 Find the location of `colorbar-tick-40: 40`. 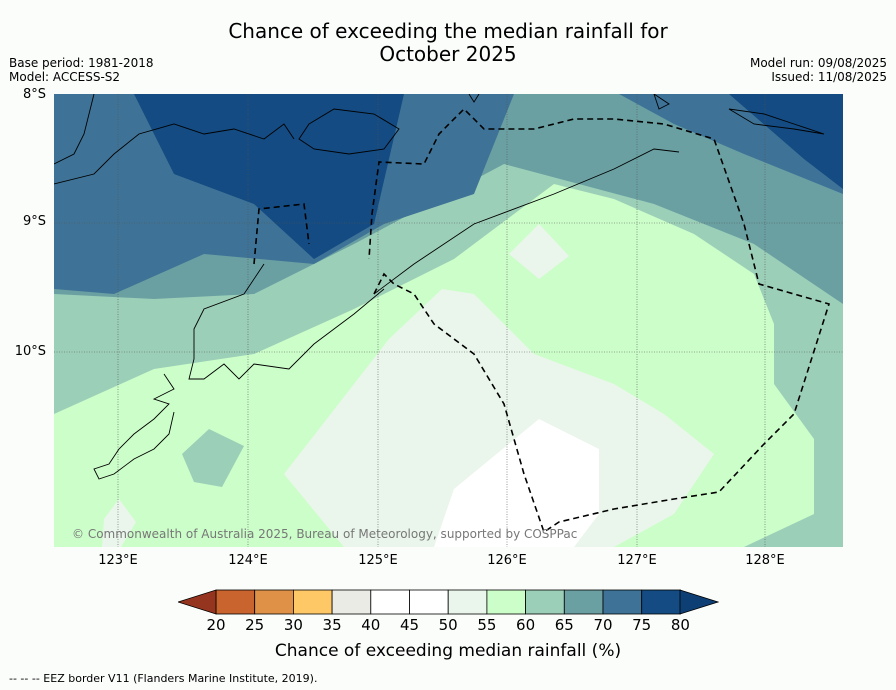

colorbar-tick-40: 40 is located at coordinates (371, 625).